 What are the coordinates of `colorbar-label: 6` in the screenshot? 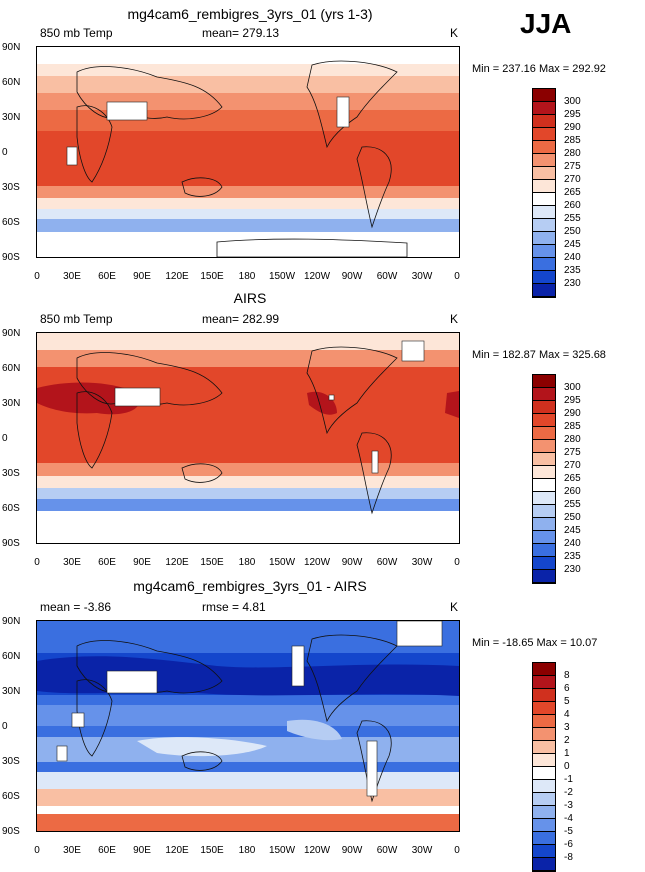 It's located at (567, 688).